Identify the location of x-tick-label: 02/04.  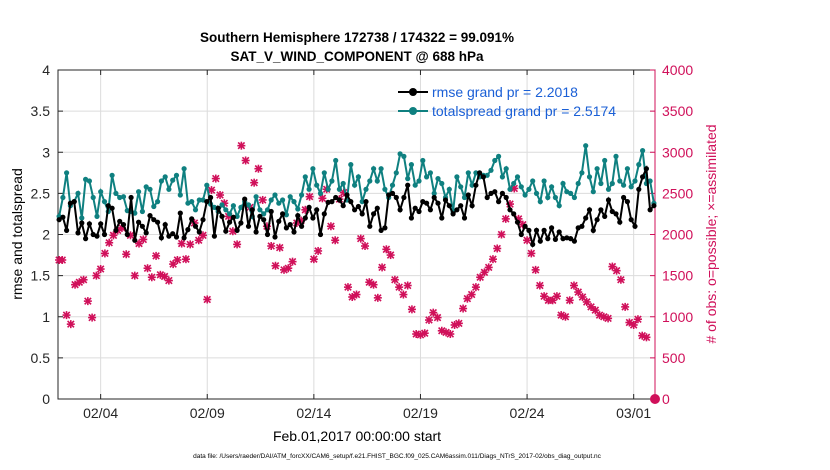
(100, 413).